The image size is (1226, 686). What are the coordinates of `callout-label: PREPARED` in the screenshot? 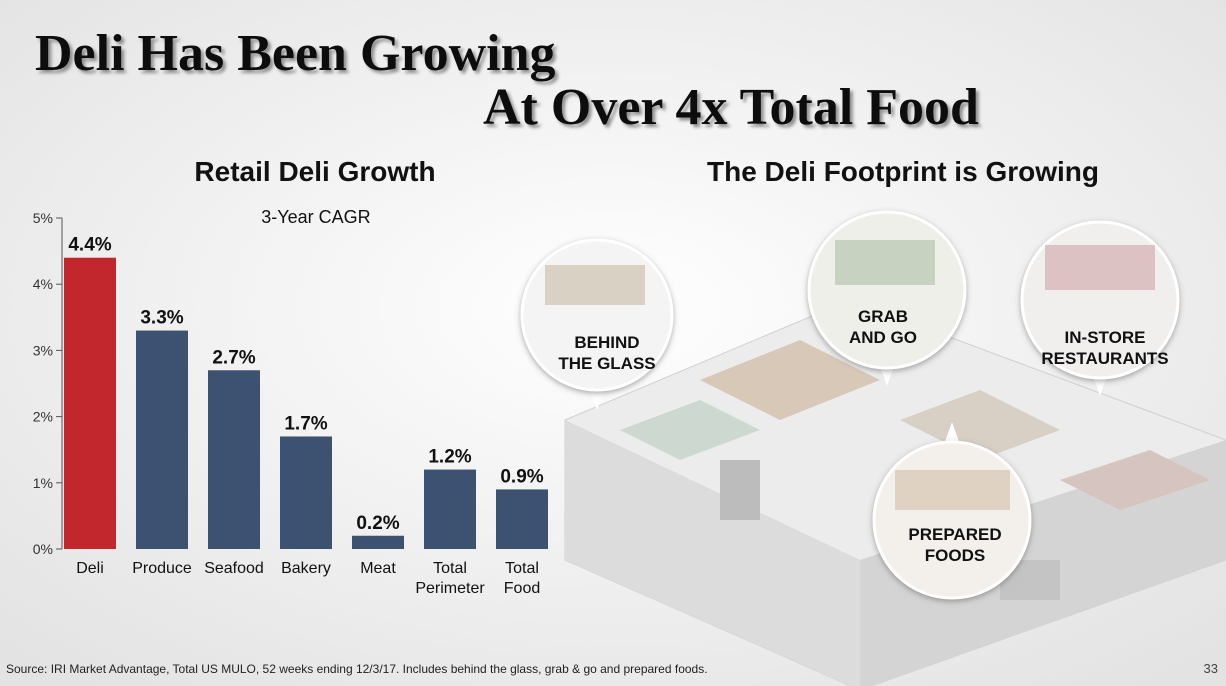 It's located at (954, 534).